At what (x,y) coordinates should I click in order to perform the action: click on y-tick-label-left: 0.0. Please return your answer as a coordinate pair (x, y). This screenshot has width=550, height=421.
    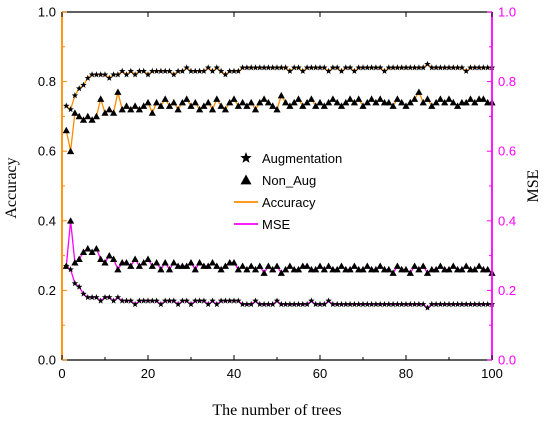
    Looking at the image, I should click on (47, 360).